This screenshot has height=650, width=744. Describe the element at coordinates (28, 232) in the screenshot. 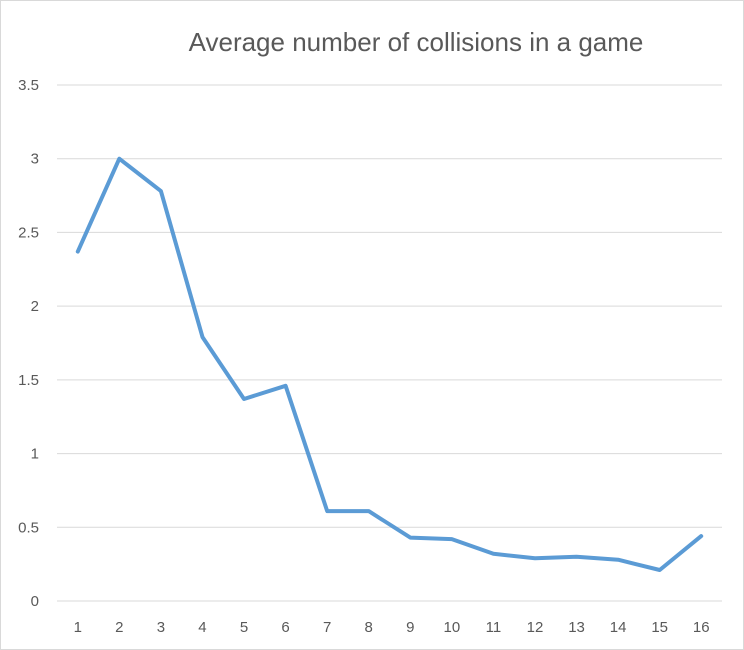

I see `y-tick-label: 2.5` at that location.